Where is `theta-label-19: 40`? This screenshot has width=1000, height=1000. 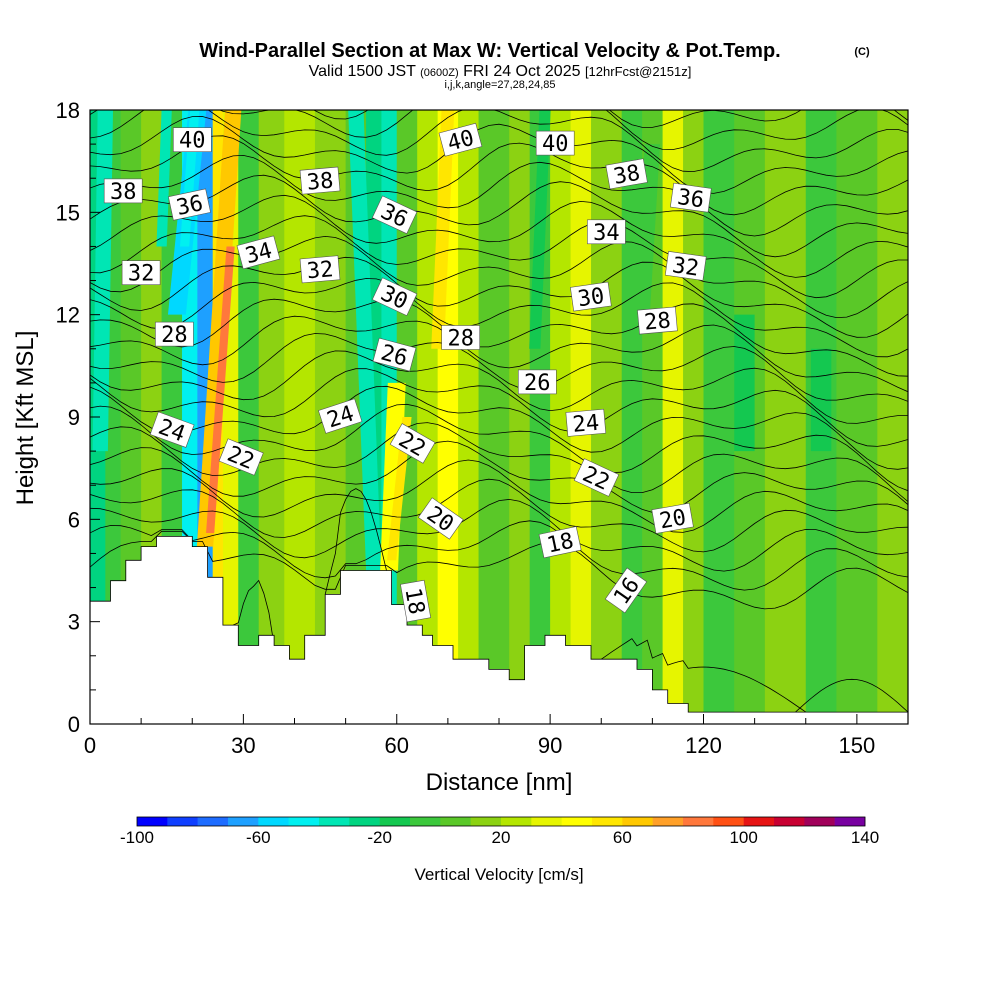
theta-label-19: 40 is located at coordinates (555, 143).